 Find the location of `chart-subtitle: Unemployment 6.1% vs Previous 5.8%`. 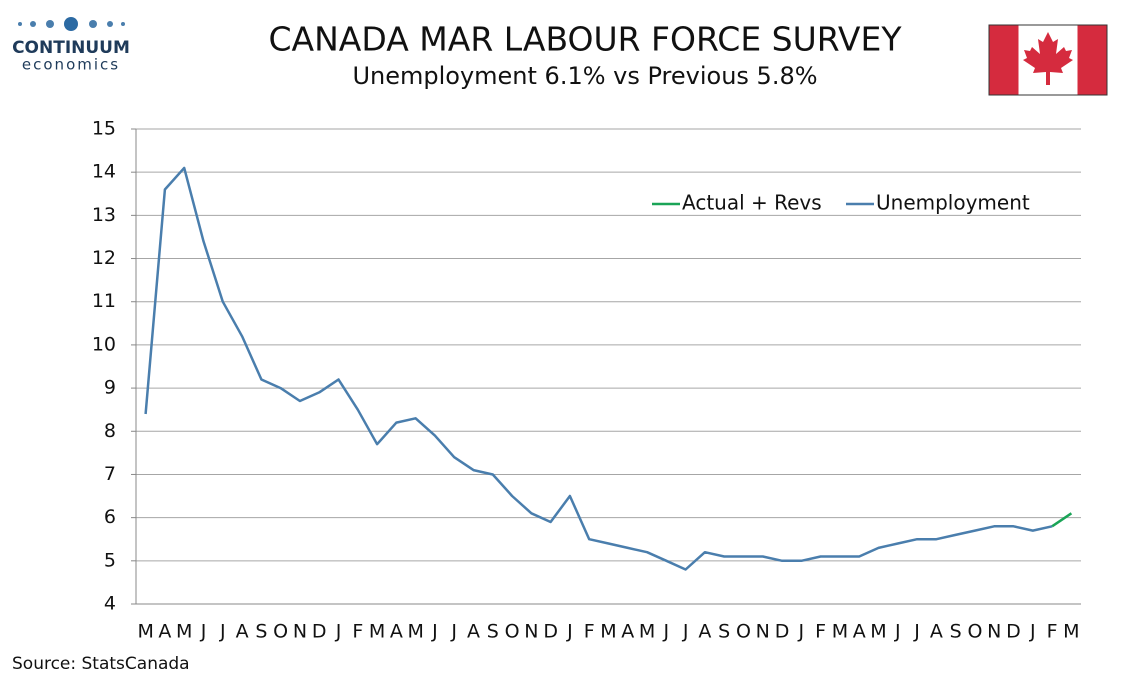

chart-subtitle: Unemployment 6.1% vs Previous 5.8% is located at coordinates (584, 76).